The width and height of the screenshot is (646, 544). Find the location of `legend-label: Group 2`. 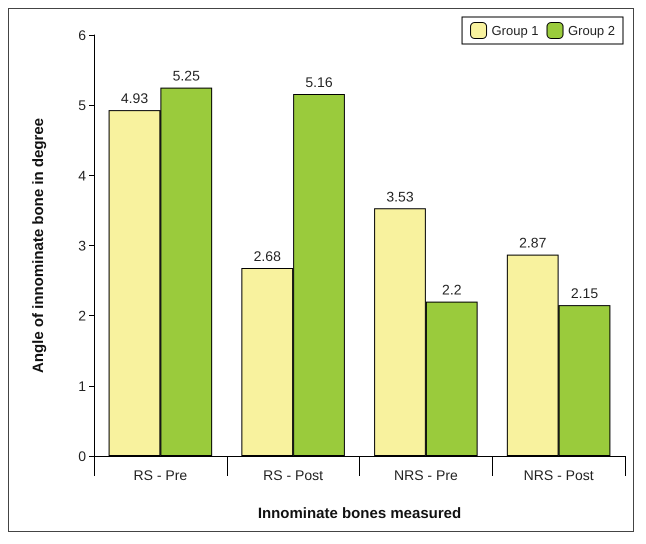

legend-label: Group 2 is located at coordinates (592, 30).